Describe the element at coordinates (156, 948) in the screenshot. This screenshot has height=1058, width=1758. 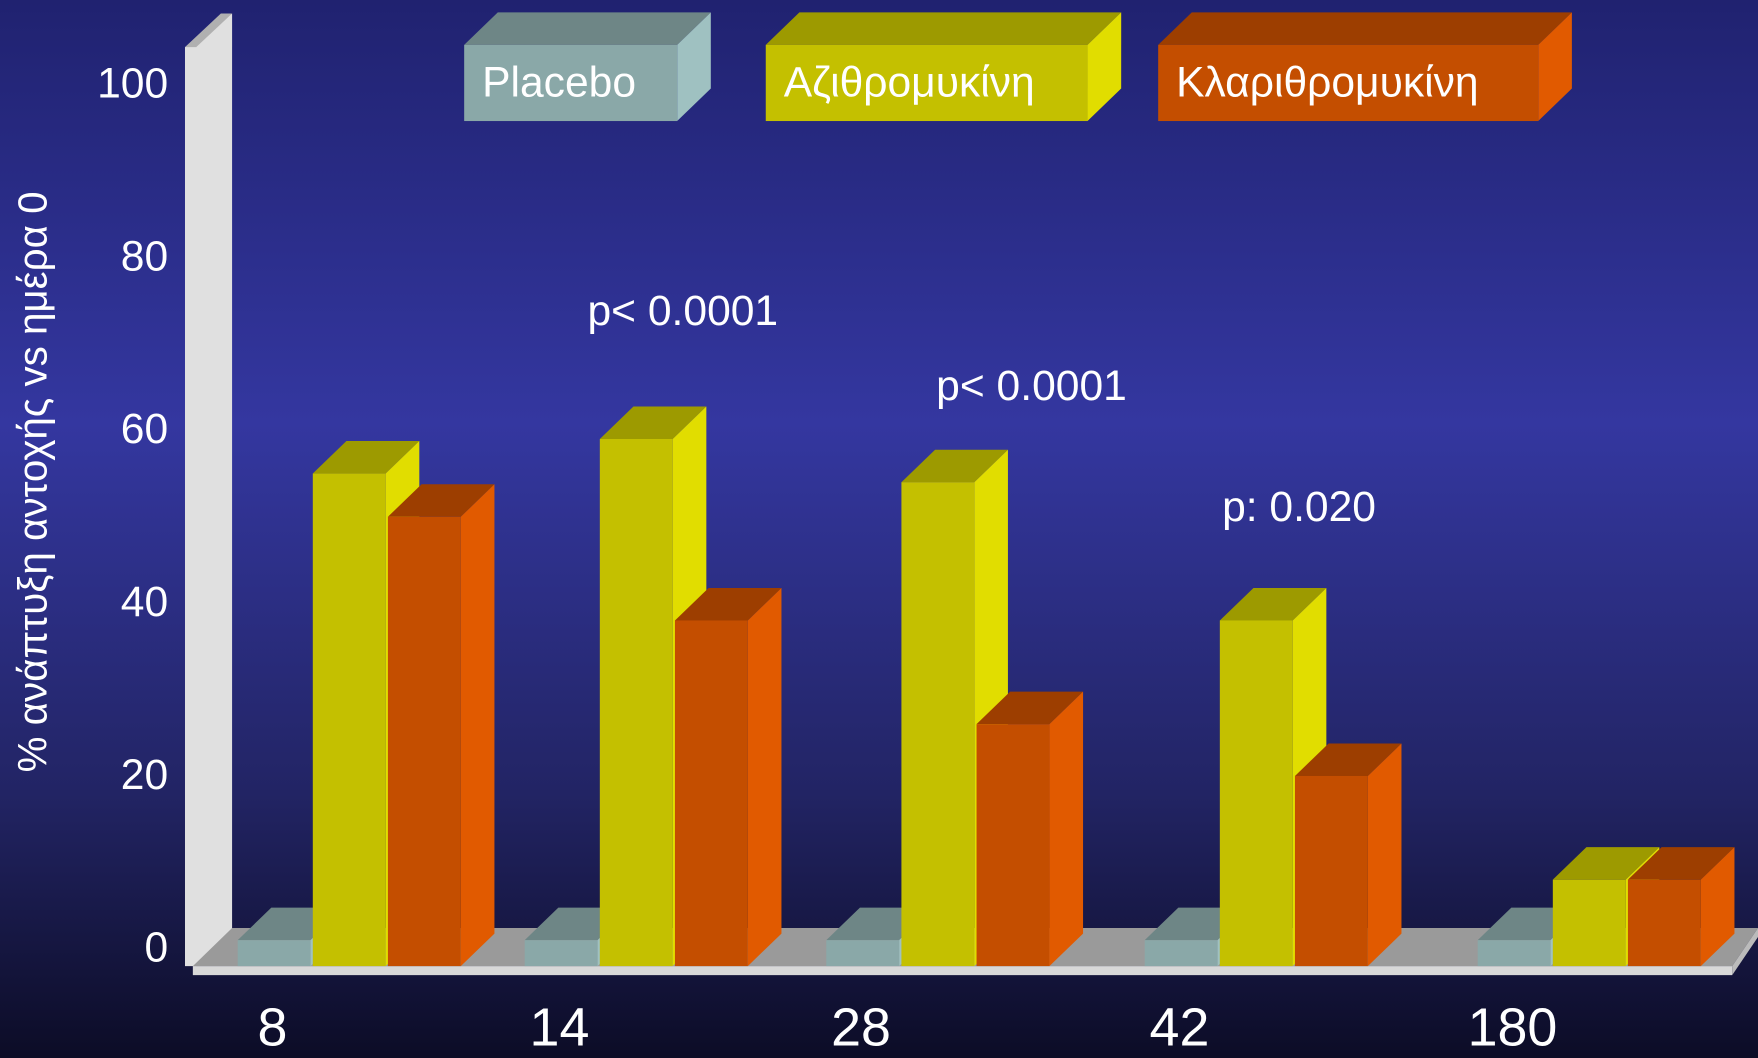
I see `y-tick-label: 0` at that location.